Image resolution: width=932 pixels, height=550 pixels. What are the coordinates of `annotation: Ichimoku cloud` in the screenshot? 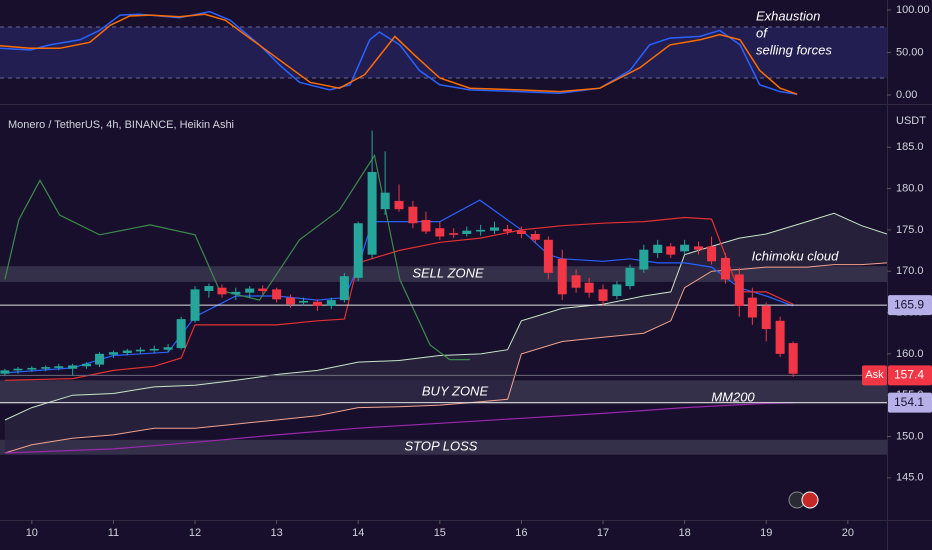 It's located at (795, 255).